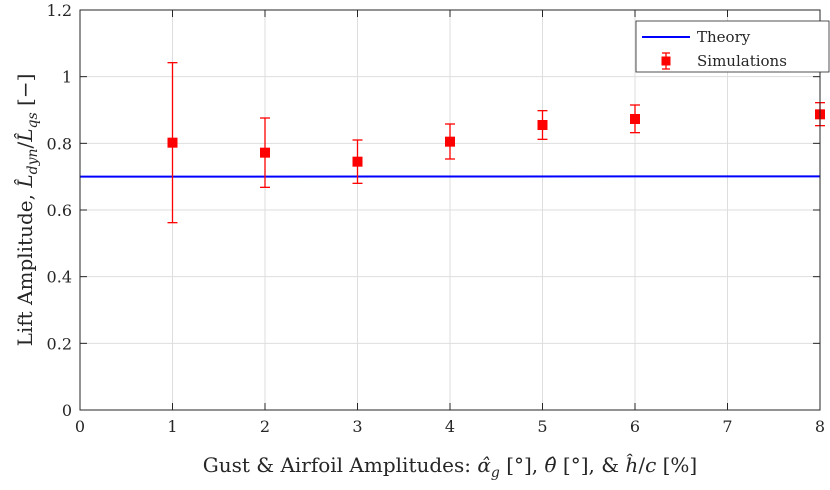 The width and height of the screenshot is (830, 490). What do you see at coordinates (727, 426) in the screenshot?
I see `x-tick-label: 7` at bounding box center [727, 426].